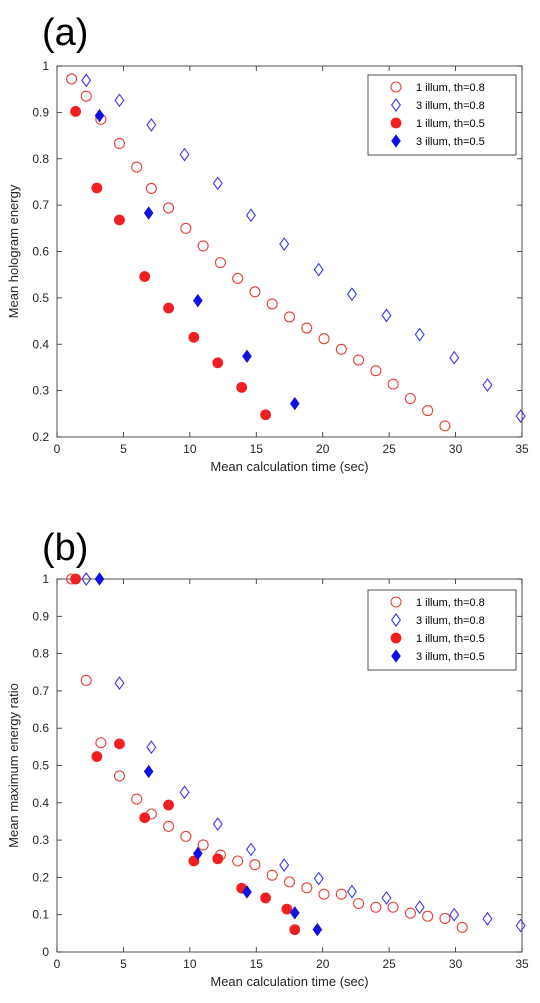 This screenshot has width=540, height=1003. What do you see at coordinates (65, 548) in the screenshot?
I see `panel-label: (b)` at bounding box center [65, 548].